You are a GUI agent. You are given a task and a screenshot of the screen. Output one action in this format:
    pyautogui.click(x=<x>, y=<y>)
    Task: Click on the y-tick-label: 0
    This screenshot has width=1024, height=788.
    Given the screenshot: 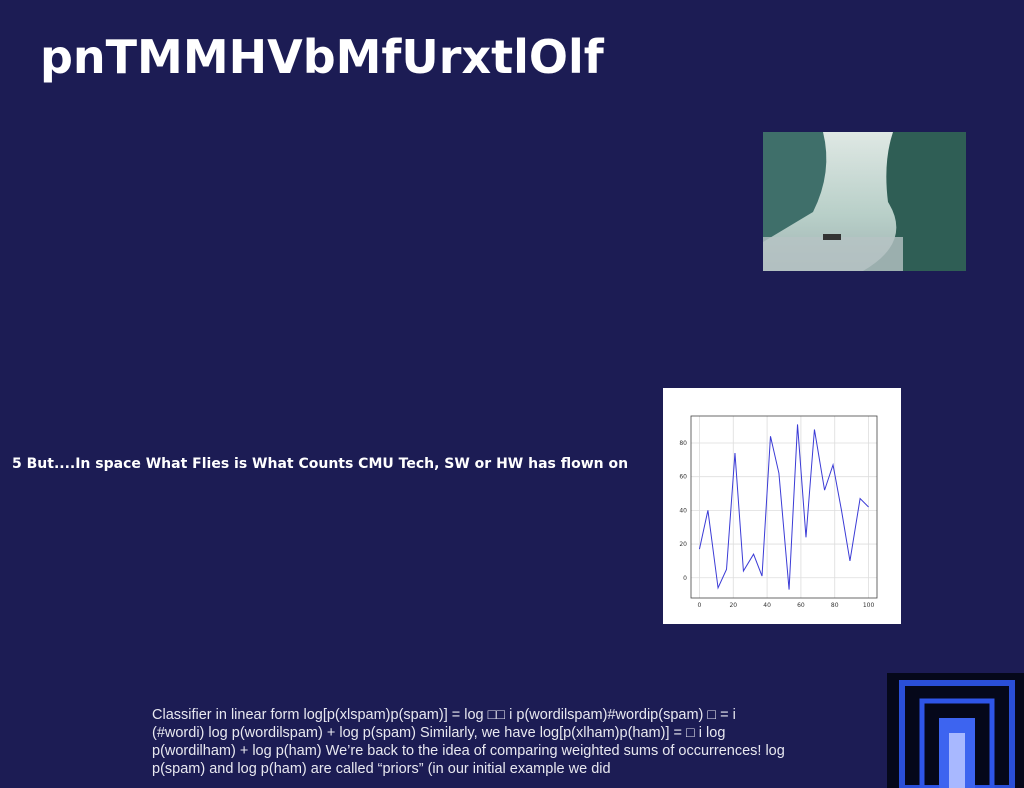 What is the action you would take?
    pyautogui.click(x=685, y=578)
    